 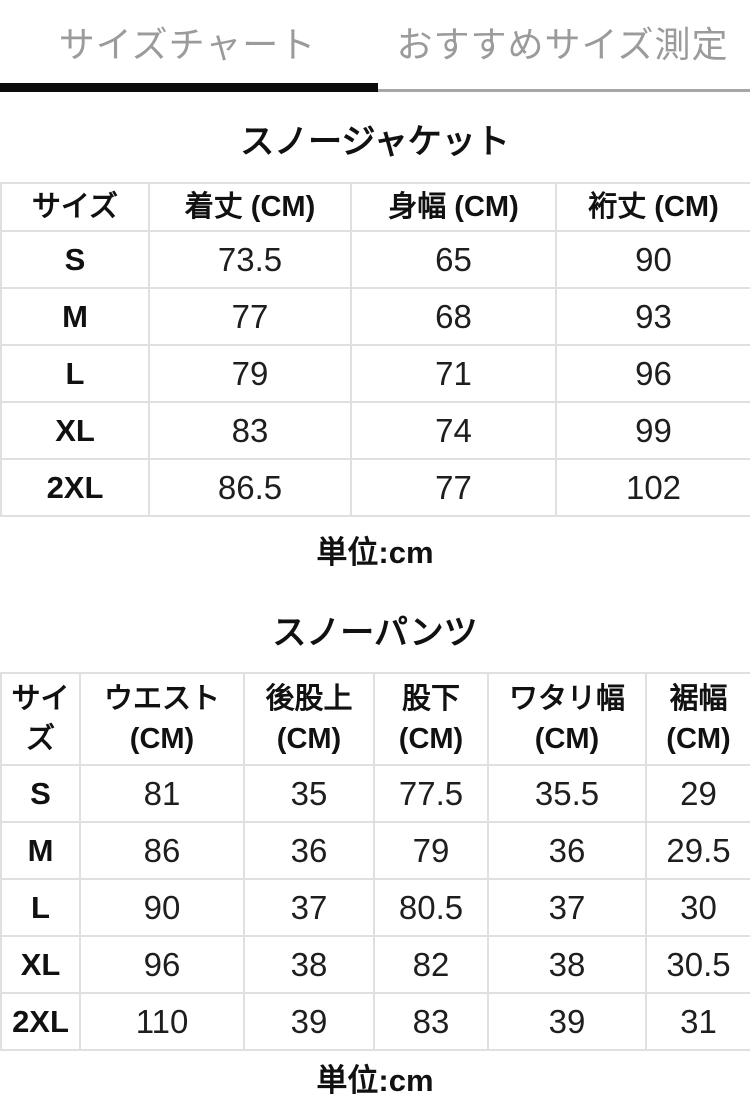 What do you see at coordinates (652, 430) in the screenshot?
I see `value-cell: 99` at bounding box center [652, 430].